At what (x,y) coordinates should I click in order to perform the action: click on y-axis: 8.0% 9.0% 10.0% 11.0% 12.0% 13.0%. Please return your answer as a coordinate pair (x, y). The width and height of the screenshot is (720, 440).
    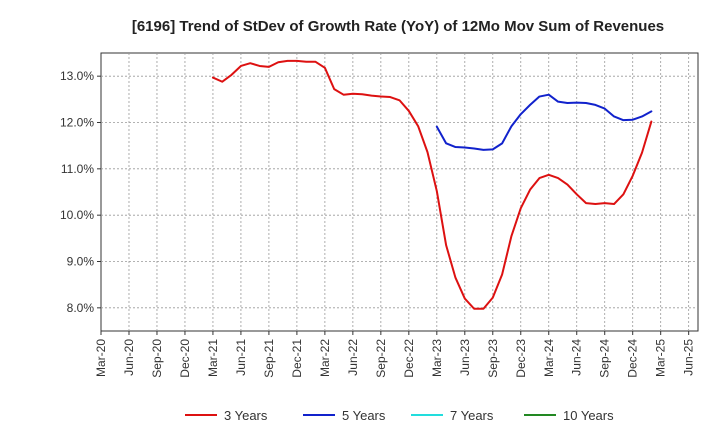
    Looking at the image, I should click on (80, 192).